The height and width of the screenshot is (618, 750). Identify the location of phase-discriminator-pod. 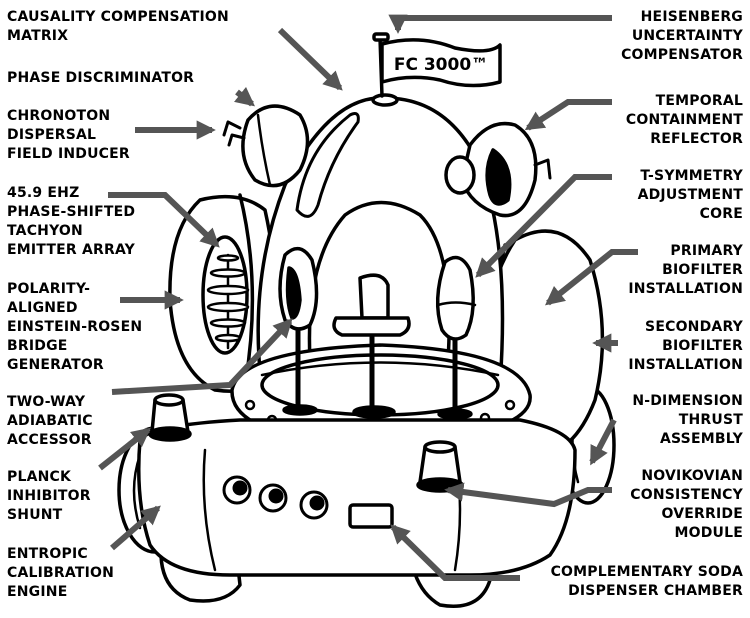
(275, 146).